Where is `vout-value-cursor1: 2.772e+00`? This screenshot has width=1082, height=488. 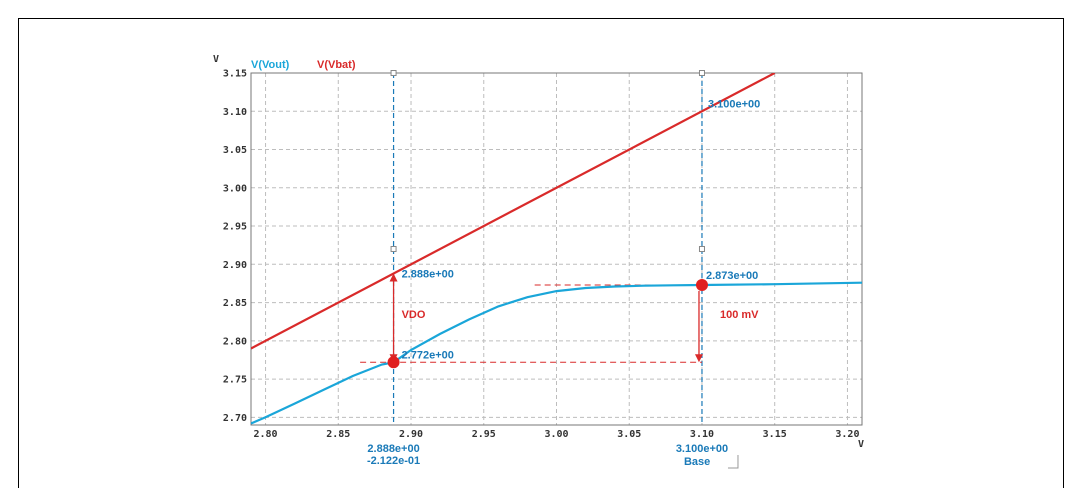
vout-value-cursor1: 2.772e+00 is located at coordinates (428, 355).